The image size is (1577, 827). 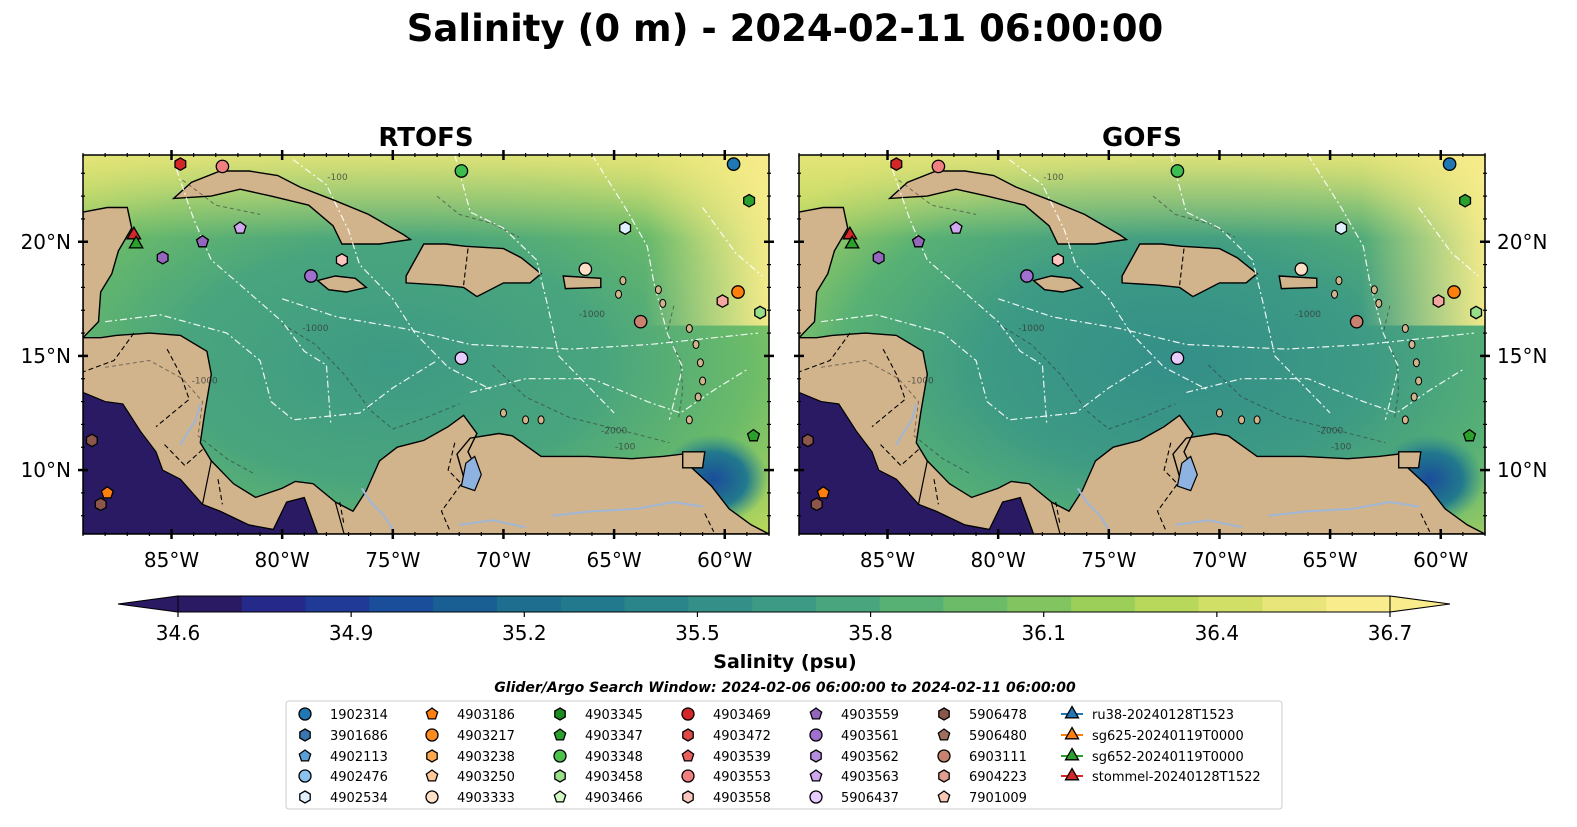 I want to click on legend-label: 5906480, so click(x=998, y=736).